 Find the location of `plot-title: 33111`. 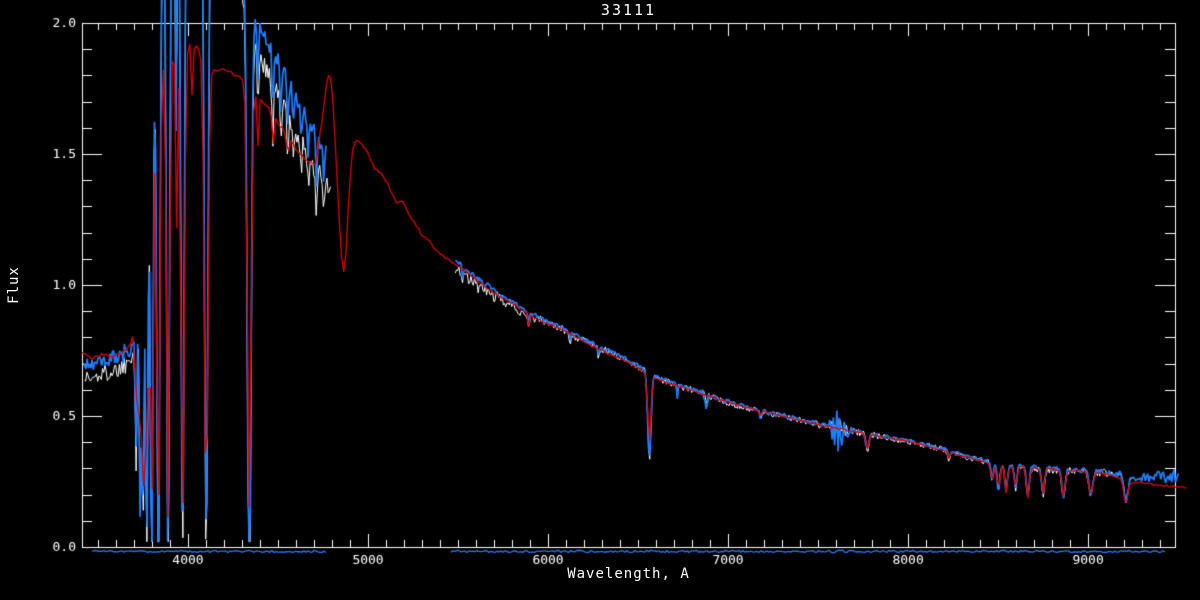

plot-title: 33111 is located at coordinates (628, 10).